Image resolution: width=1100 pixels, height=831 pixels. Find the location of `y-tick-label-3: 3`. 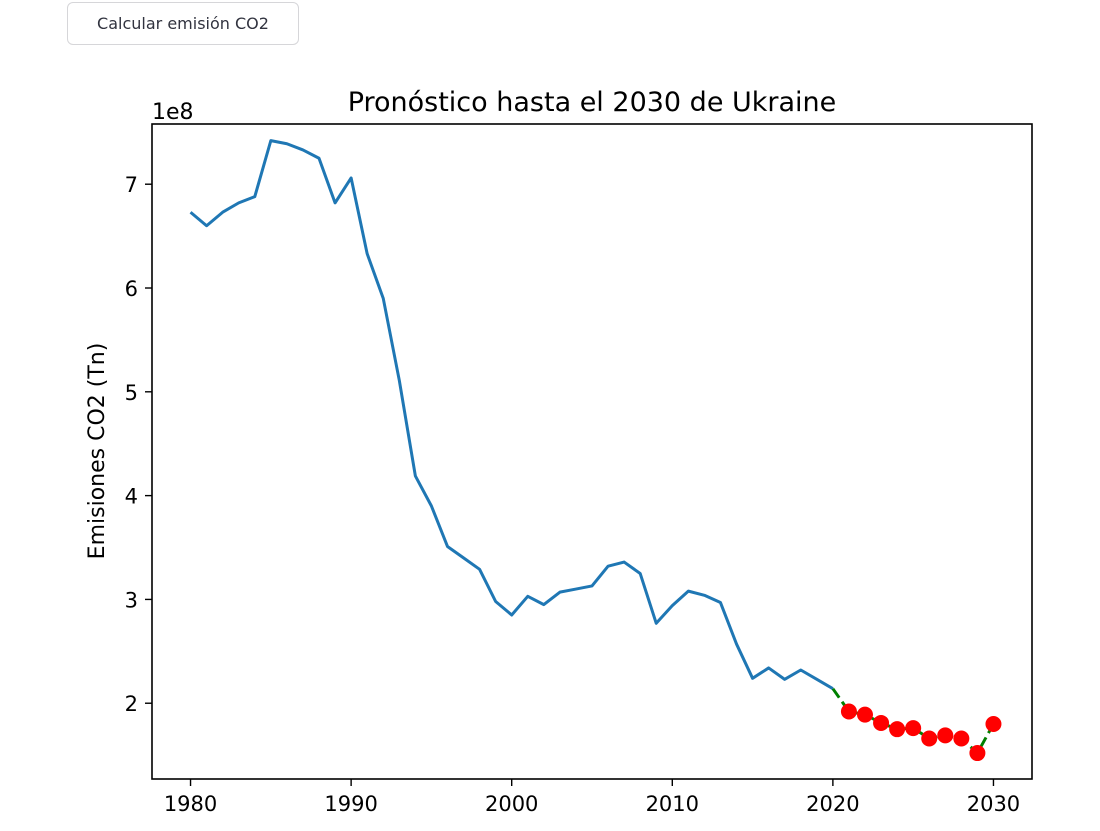

y-tick-label-3: 3 is located at coordinates (131, 600).